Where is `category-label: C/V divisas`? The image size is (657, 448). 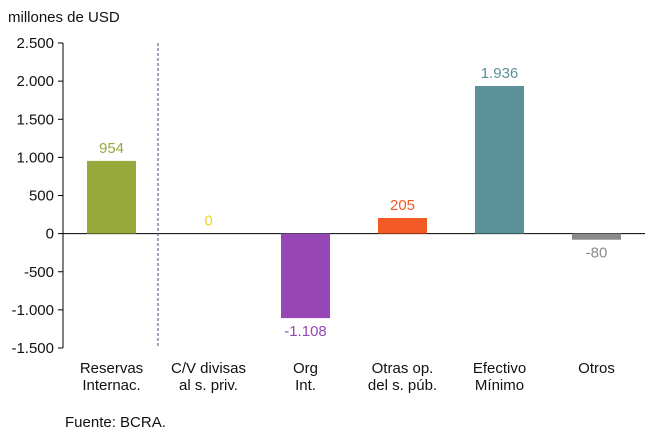
category-label: C/V divisas is located at coordinates (208, 368).